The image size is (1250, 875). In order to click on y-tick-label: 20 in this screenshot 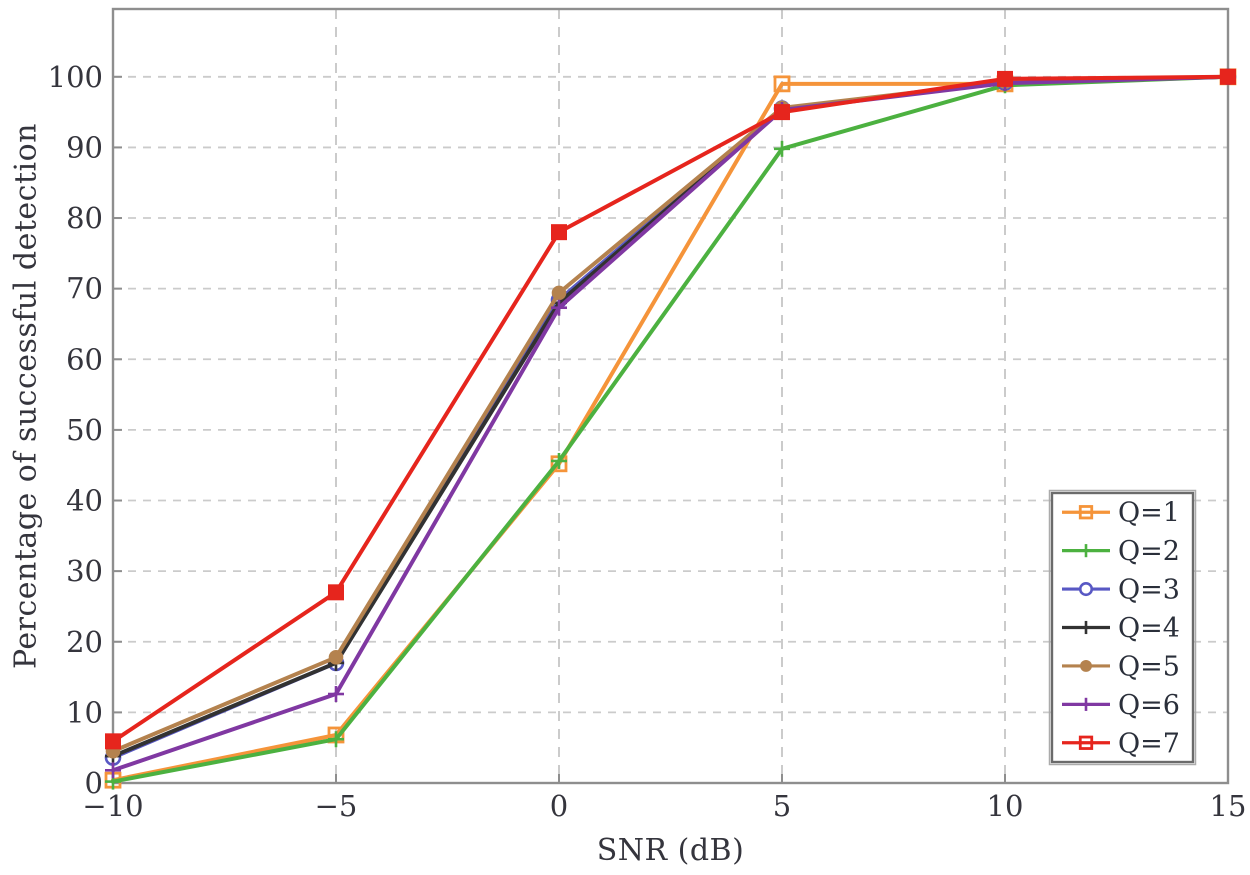, I will do `click(84, 642)`.